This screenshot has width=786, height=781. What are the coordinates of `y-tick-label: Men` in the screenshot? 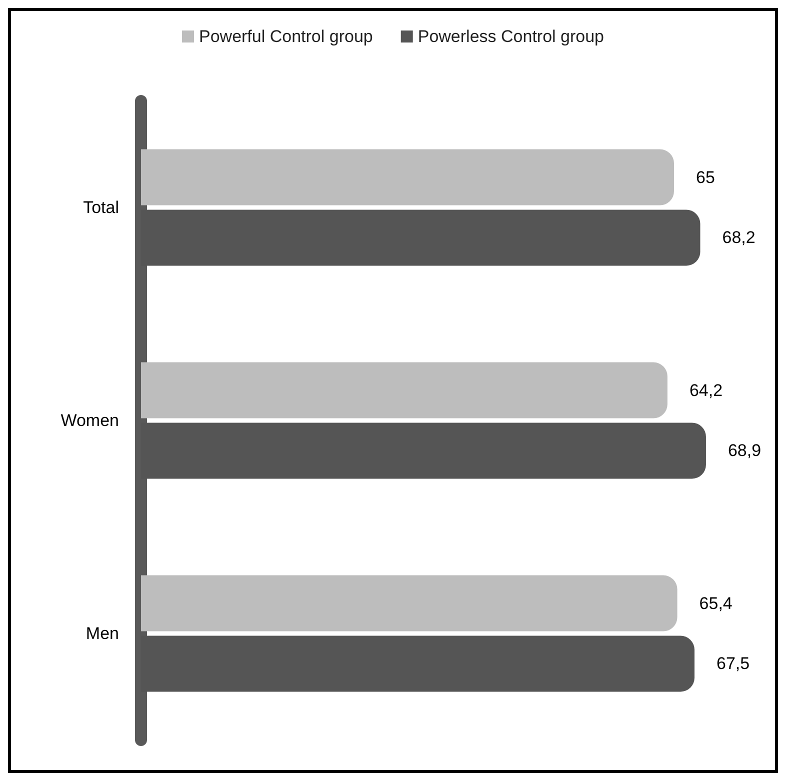 It's located at (102, 633).